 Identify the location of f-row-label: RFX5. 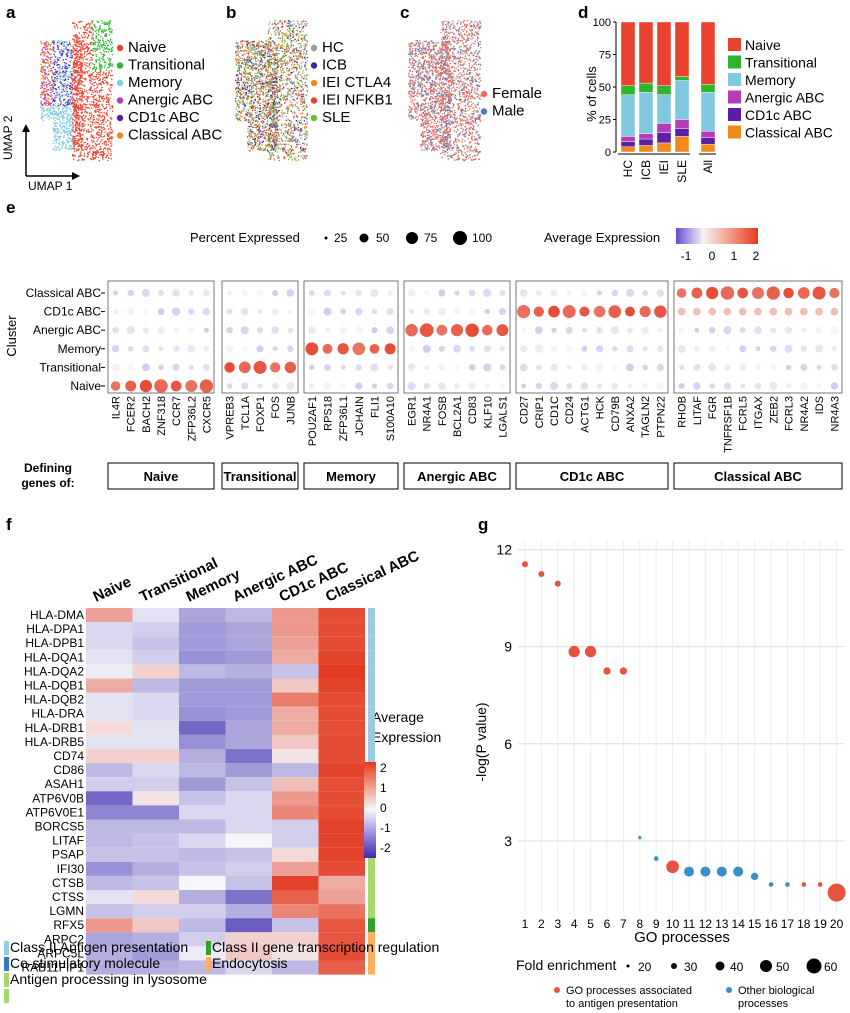
(68, 925).